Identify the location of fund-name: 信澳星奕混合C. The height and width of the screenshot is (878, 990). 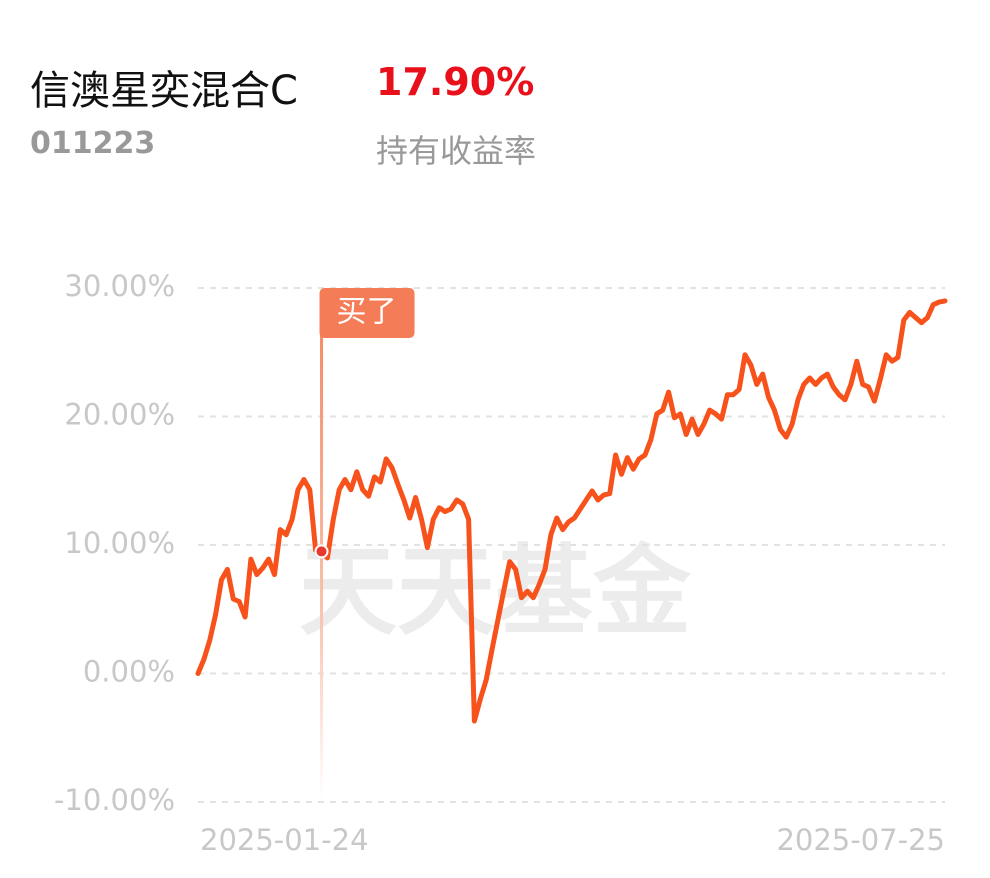
(164, 91).